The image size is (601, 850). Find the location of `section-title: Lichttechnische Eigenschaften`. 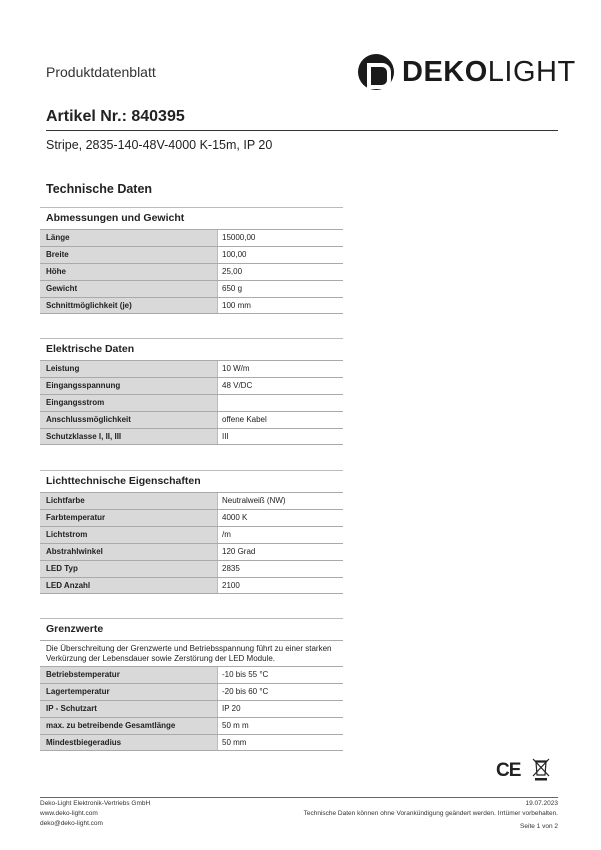

section-title: Lichttechnische Eigenschaften is located at coordinates (191, 481).